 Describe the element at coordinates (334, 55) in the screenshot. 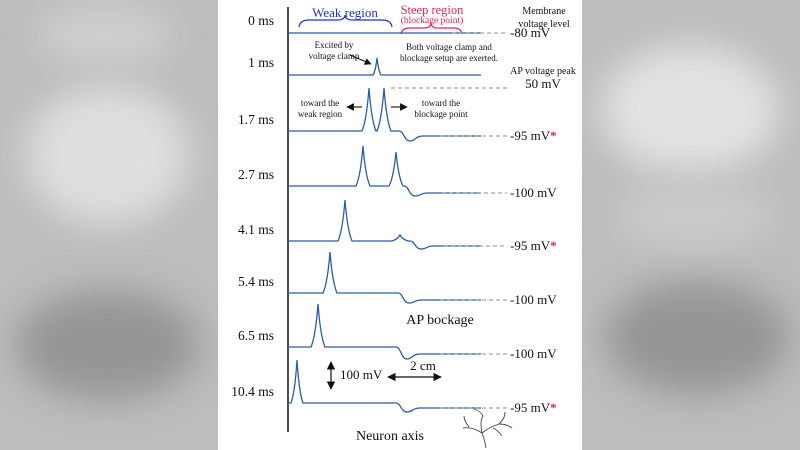

I see `excited-line2: voltage clamp` at that location.